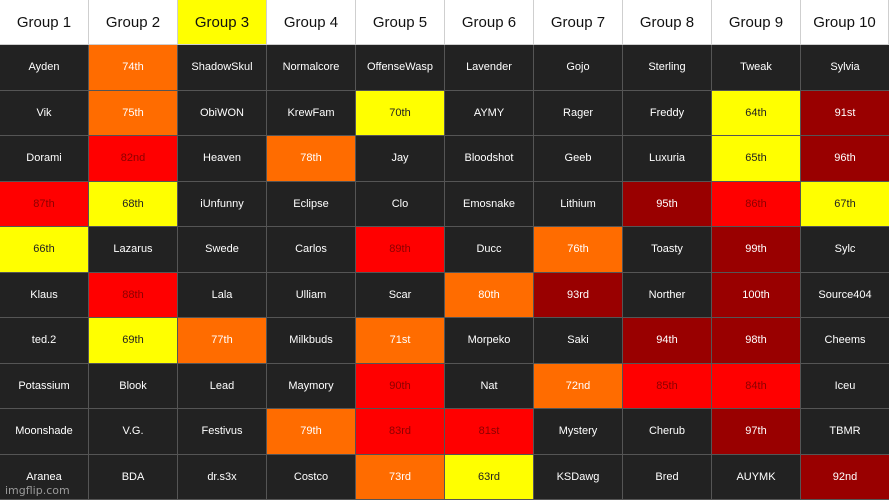  What do you see at coordinates (578, 22) in the screenshot?
I see `group-7-header: Group 7` at bounding box center [578, 22].